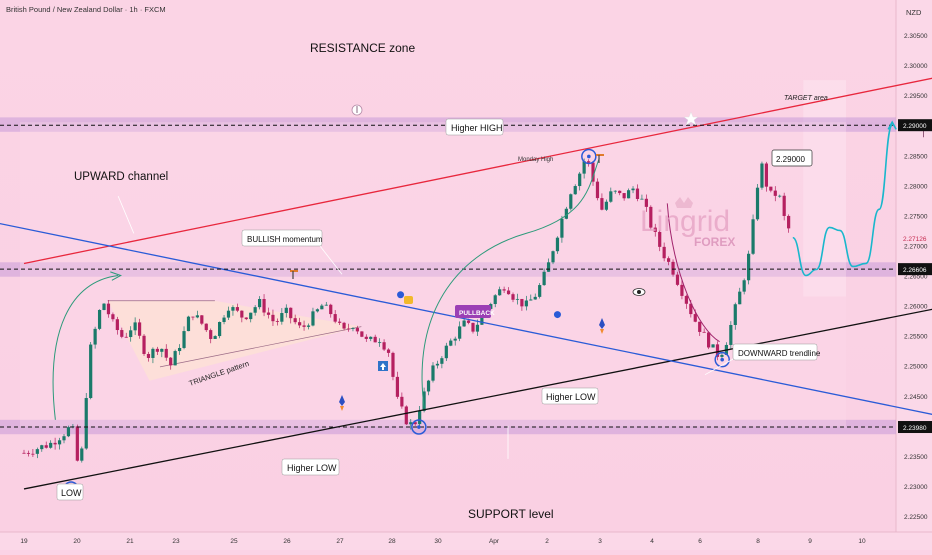  Describe the element at coordinates (419, 427) in the screenshot. I see `higher-low-pivot-circle-dot` at that location.